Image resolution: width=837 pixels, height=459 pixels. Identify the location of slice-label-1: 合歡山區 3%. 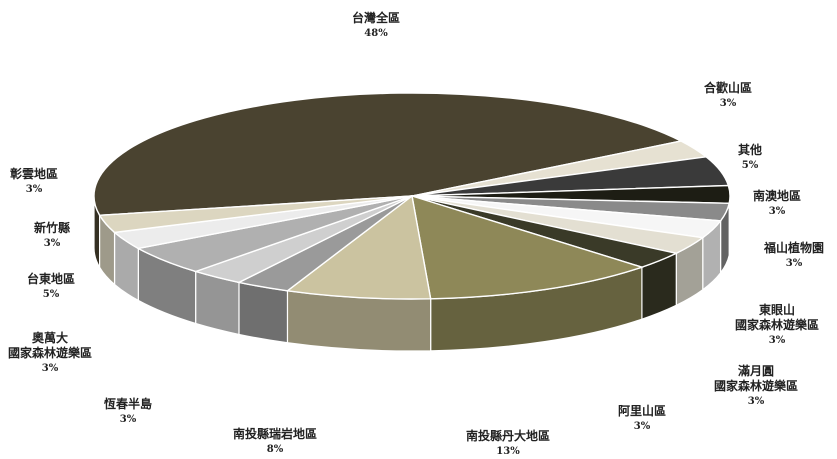
(728, 94).